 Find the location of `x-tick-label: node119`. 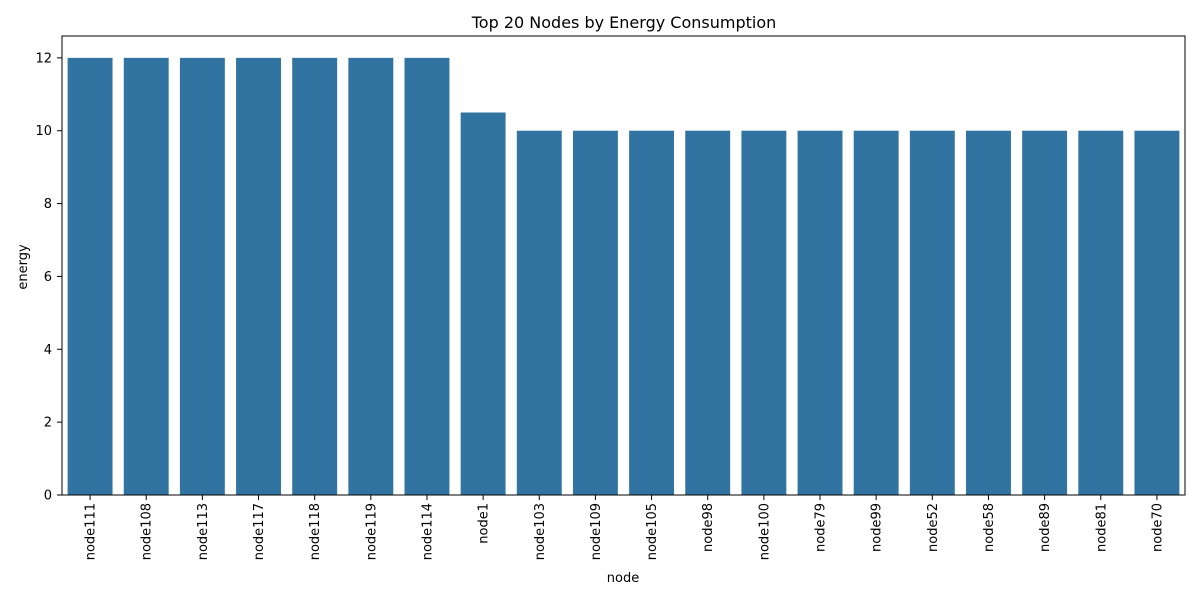

x-tick-label: node119 is located at coordinates (371, 531).